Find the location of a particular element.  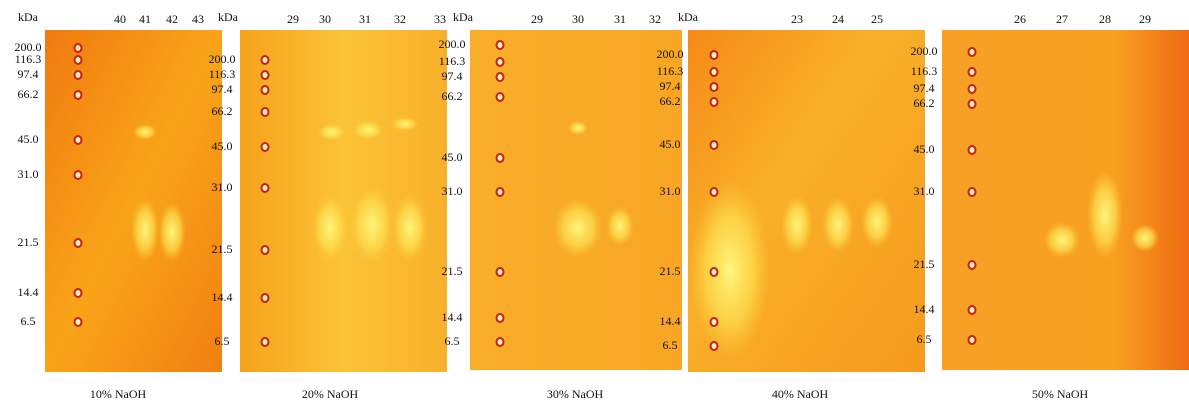

lane-number: 25 is located at coordinates (877, 19).